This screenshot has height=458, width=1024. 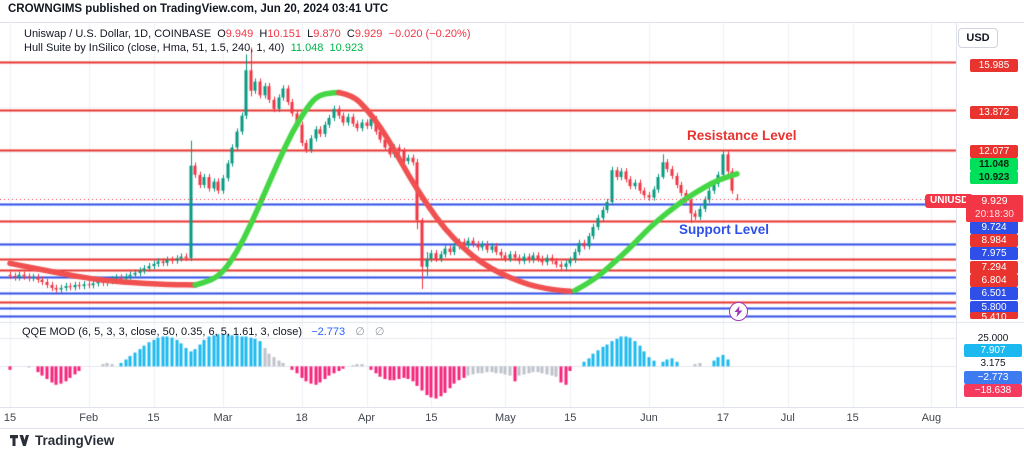 What do you see at coordinates (649, 418) in the screenshot?
I see `time-tick-label: Jun` at bounding box center [649, 418].